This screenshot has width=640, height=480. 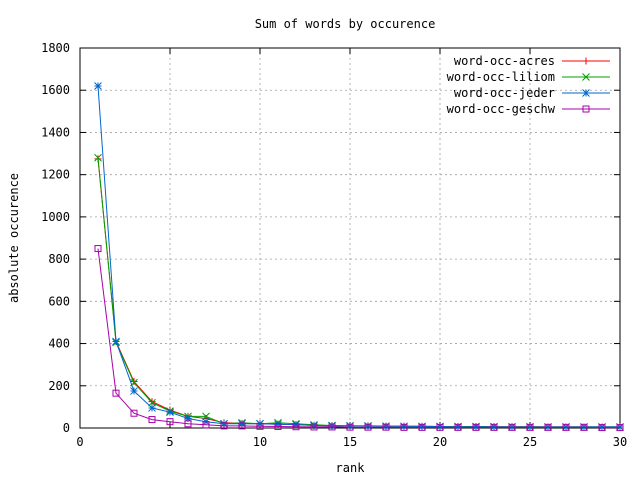 I want to click on y-tick-label: 400, so click(x=59, y=344).